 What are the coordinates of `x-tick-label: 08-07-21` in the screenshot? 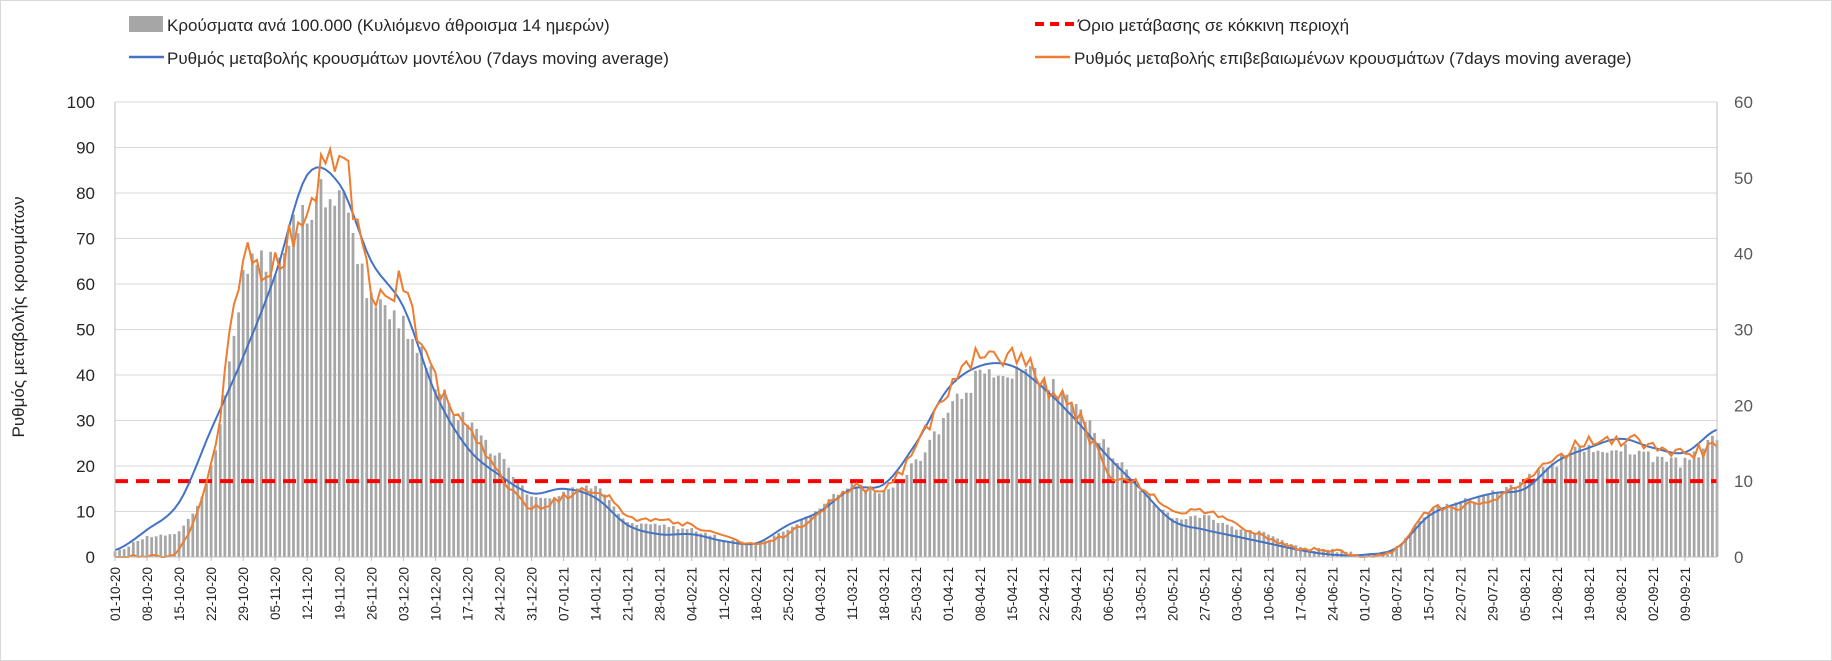 It's located at (1397, 594).